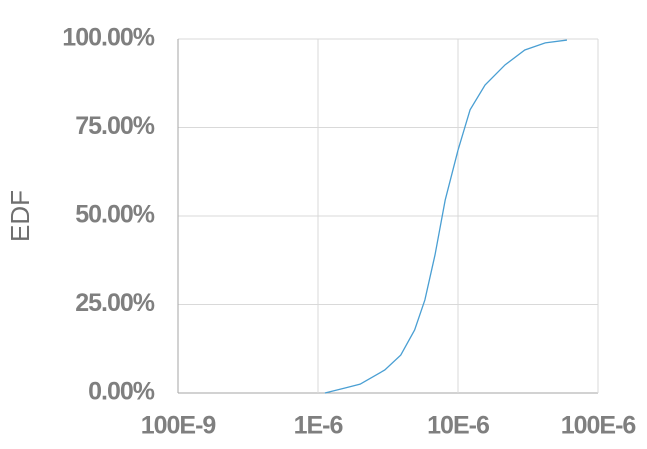 This screenshot has width=647, height=449. What do you see at coordinates (108, 38) in the screenshot?
I see `y-tick-label: 100.00%` at bounding box center [108, 38].